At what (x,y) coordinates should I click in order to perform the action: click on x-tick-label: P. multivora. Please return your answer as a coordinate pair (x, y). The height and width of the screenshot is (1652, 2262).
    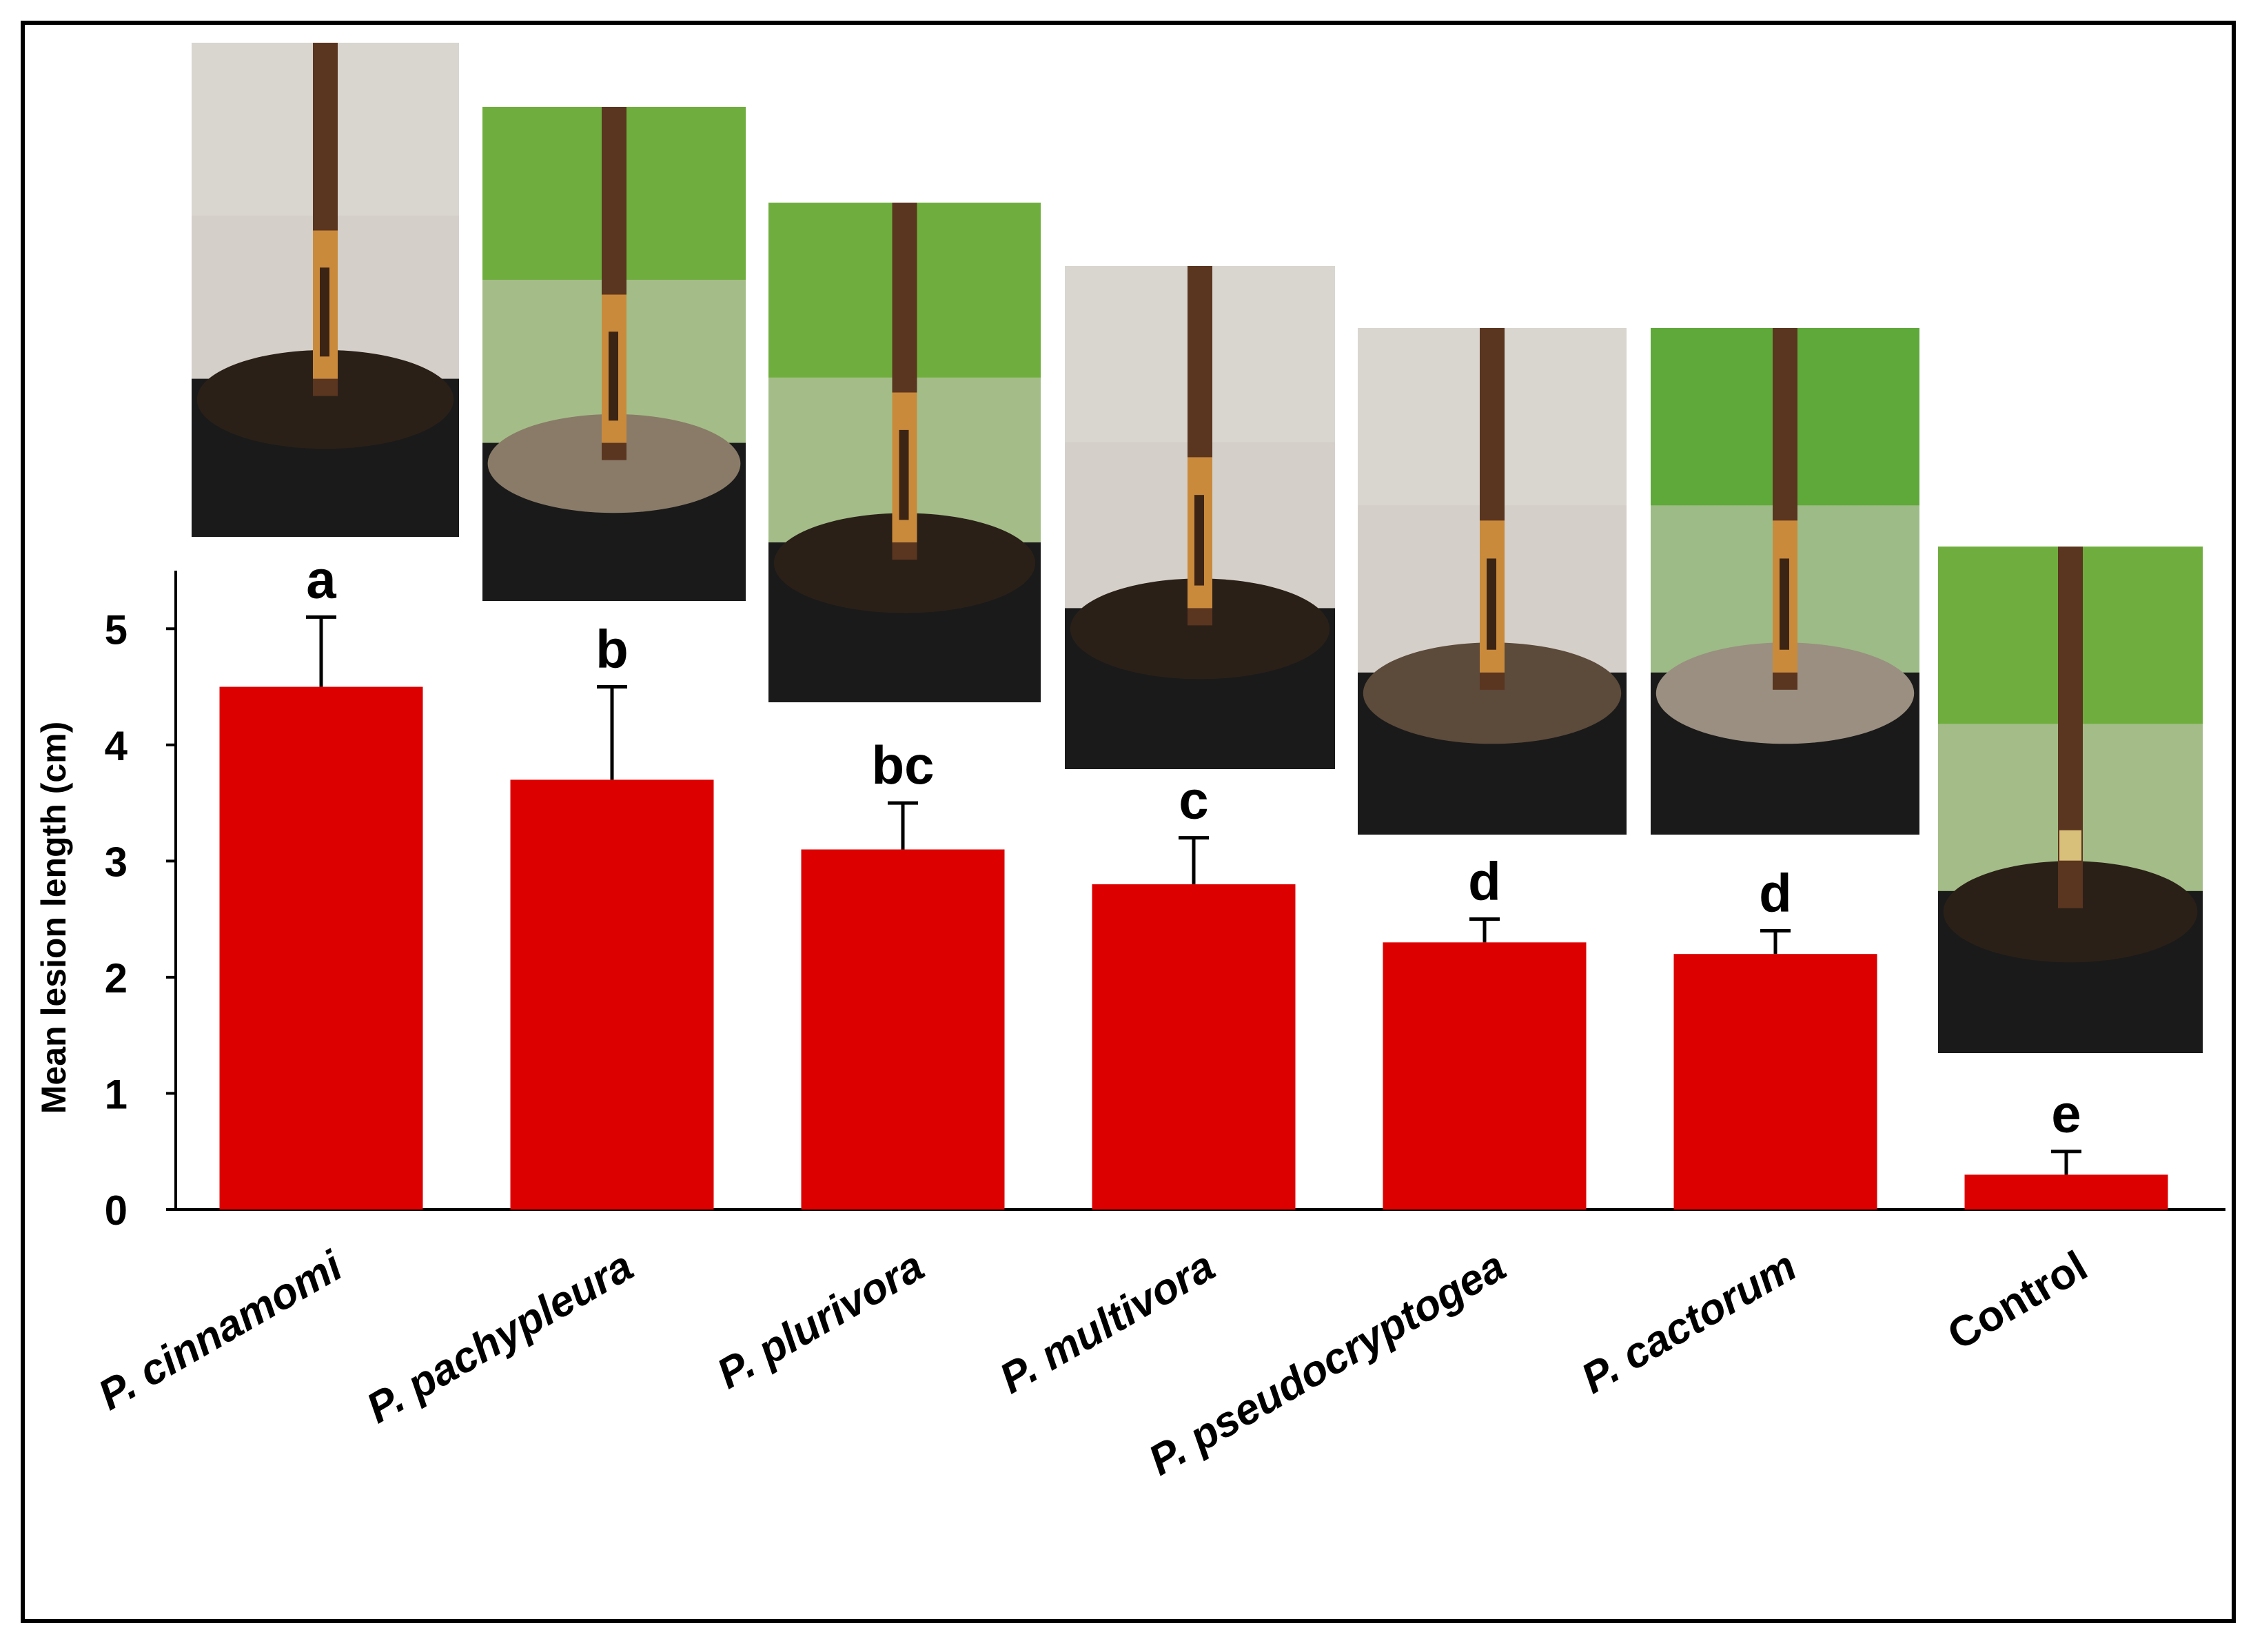
    Looking at the image, I should click on (1107, 1323).